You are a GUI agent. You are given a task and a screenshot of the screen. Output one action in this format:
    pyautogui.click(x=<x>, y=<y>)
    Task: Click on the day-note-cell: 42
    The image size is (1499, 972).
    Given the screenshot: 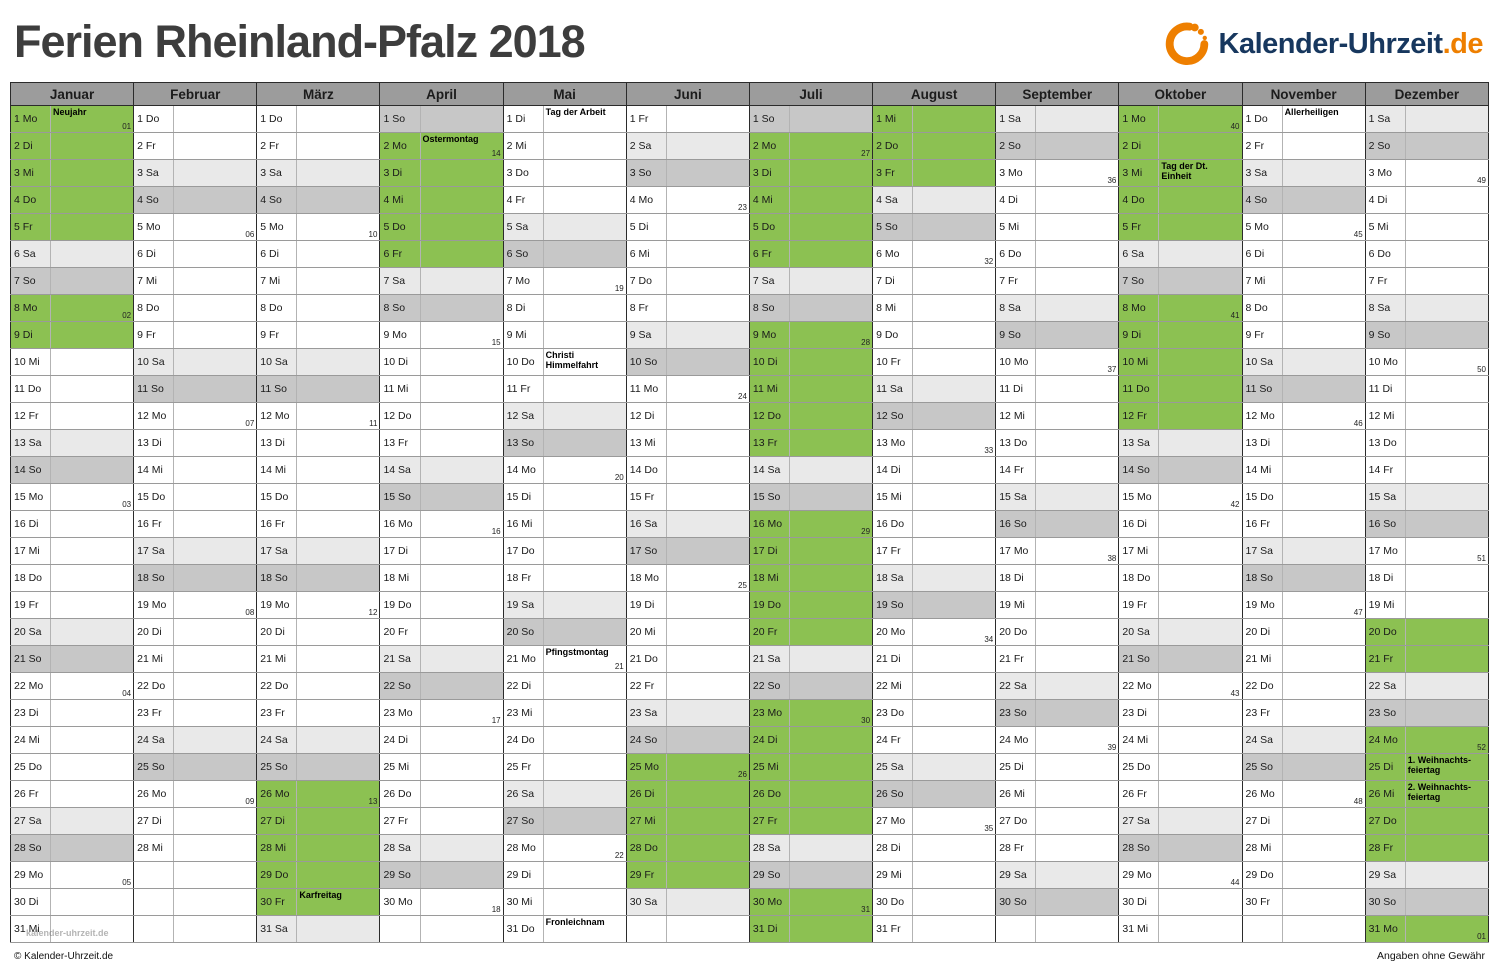 What is the action you would take?
    pyautogui.click(x=1200, y=497)
    